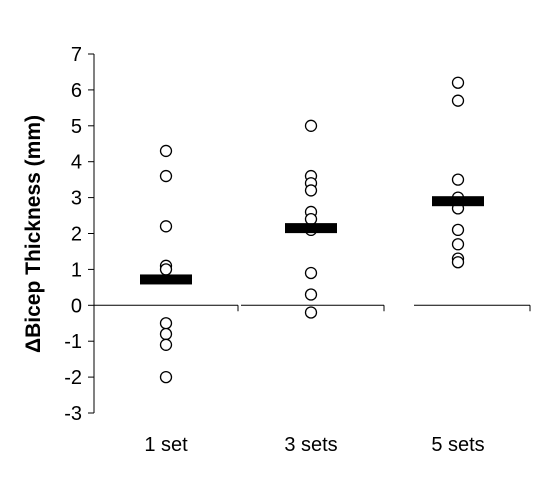 This screenshot has height=480, width=544. I want to click on y-tick-label: -2, so click(73, 378).